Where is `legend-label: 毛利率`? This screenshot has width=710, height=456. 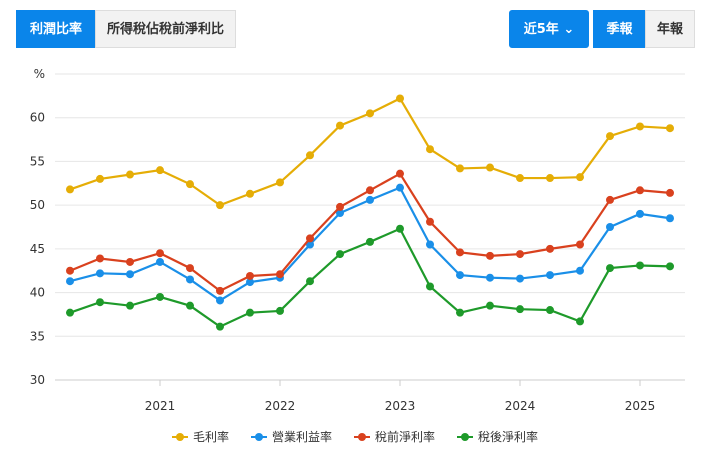
legend-label: 毛利率 is located at coordinates (210, 437).